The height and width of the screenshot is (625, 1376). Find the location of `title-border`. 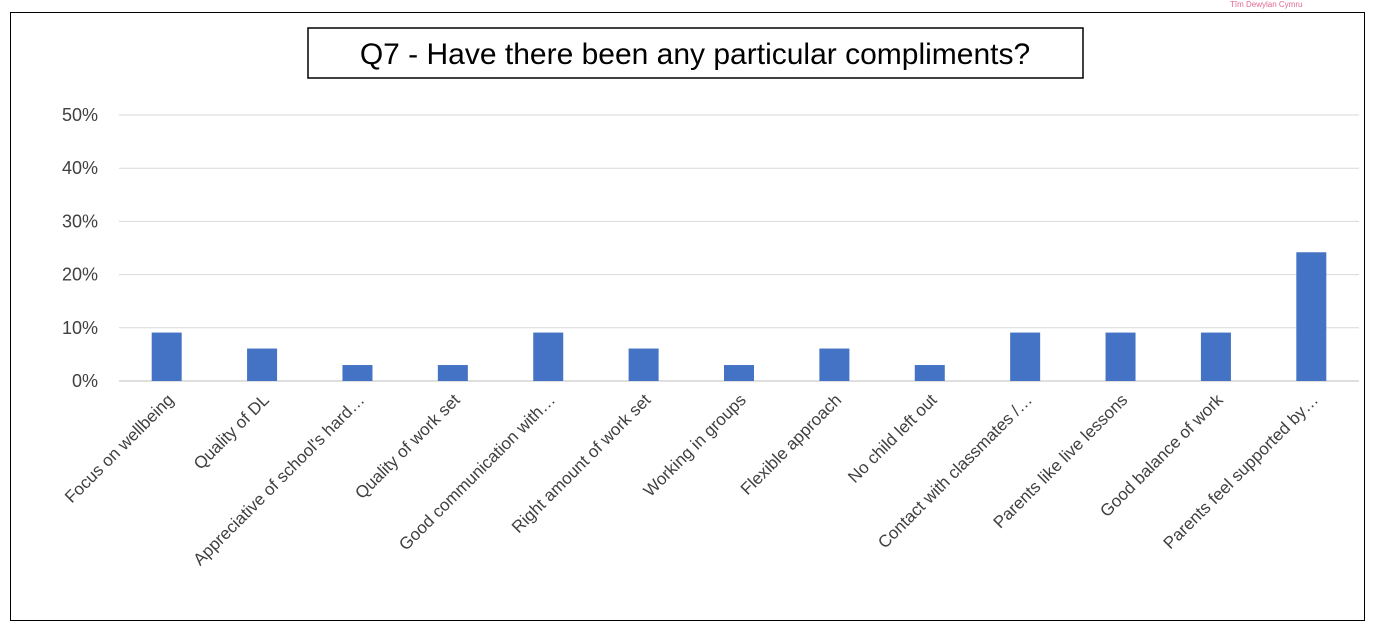

title-border is located at coordinates (695, 53).